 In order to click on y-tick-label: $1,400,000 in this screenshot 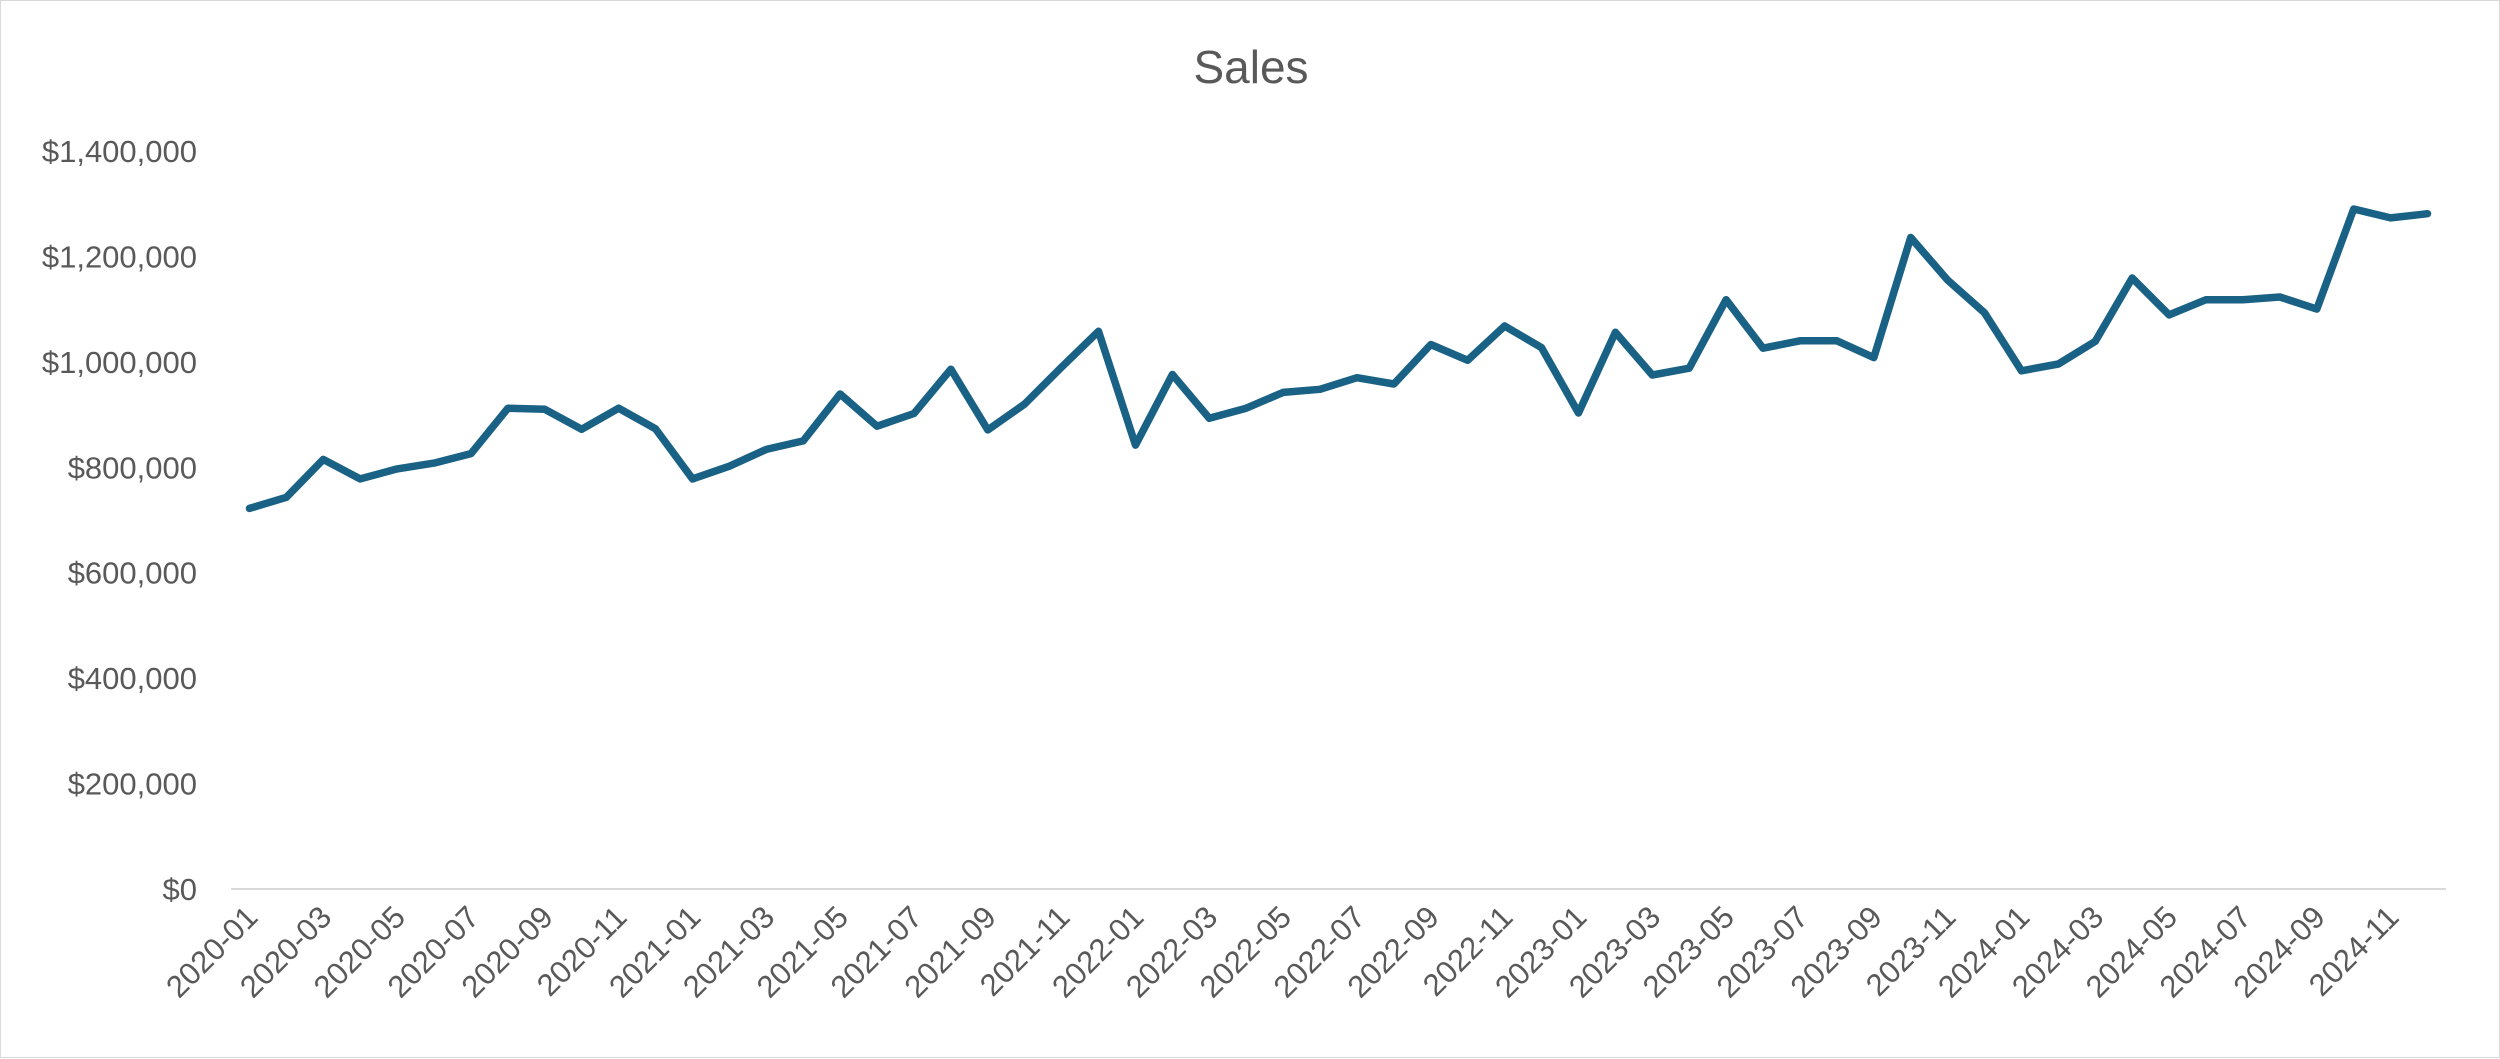, I will do `click(119, 151)`.